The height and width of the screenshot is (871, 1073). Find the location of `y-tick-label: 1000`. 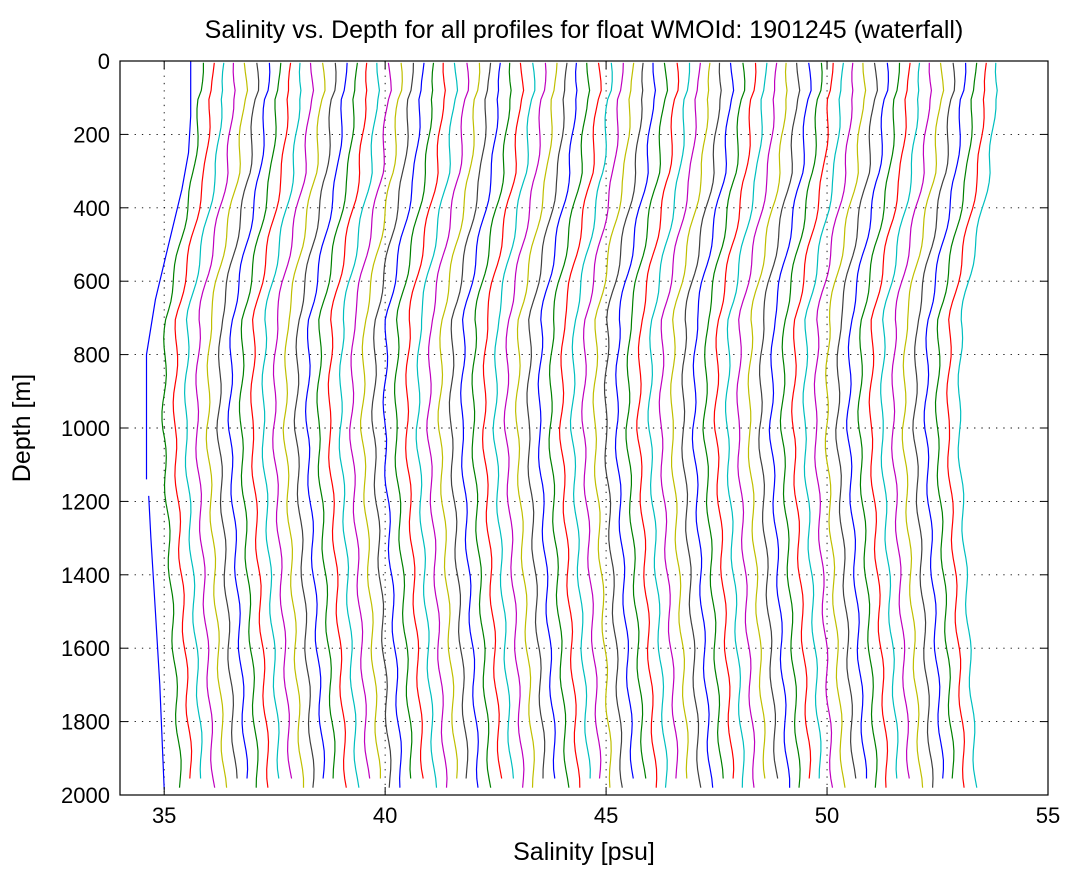

y-tick-label: 1000 is located at coordinates (85, 428).